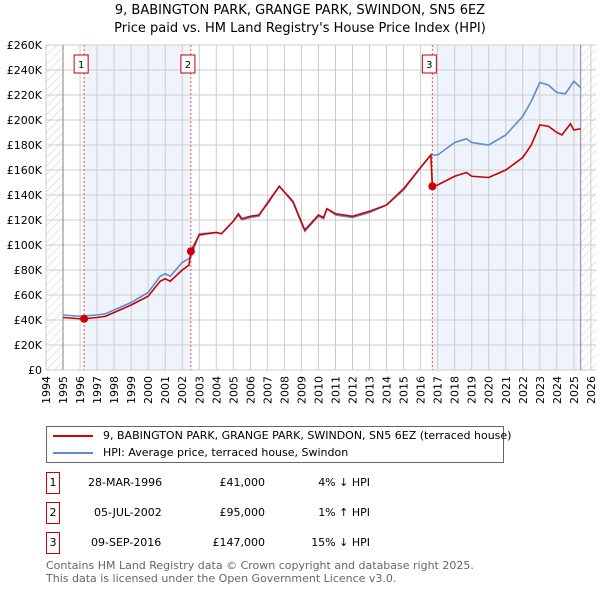 This screenshot has width=600, height=590. Describe the element at coordinates (370, 390) in the screenshot. I see `x-tick-label: 2013` at that location.